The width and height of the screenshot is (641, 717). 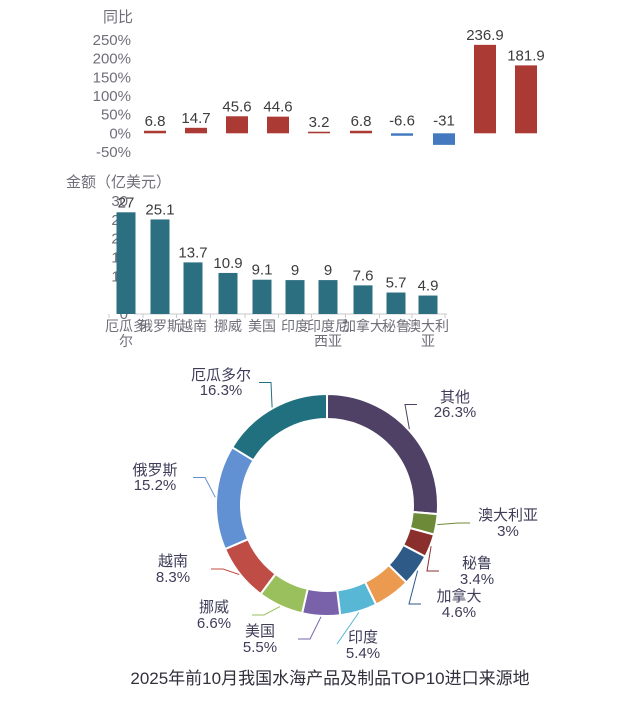 What do you see at coordinates (329, 678) in the screenshot?
I see `main-title: 2025年前10月我国水海产品及制品TOP10进口来源地` at bounding box center [329, 678].